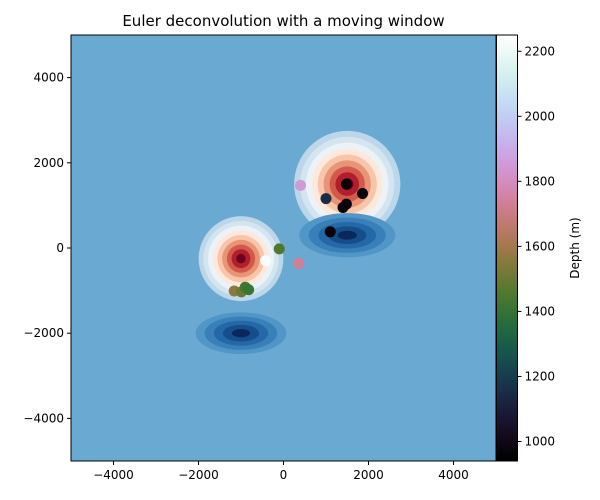 This screenshot has height=500, width=600. I want to click on colorbar-label: Depth (m), so click(575, 247).